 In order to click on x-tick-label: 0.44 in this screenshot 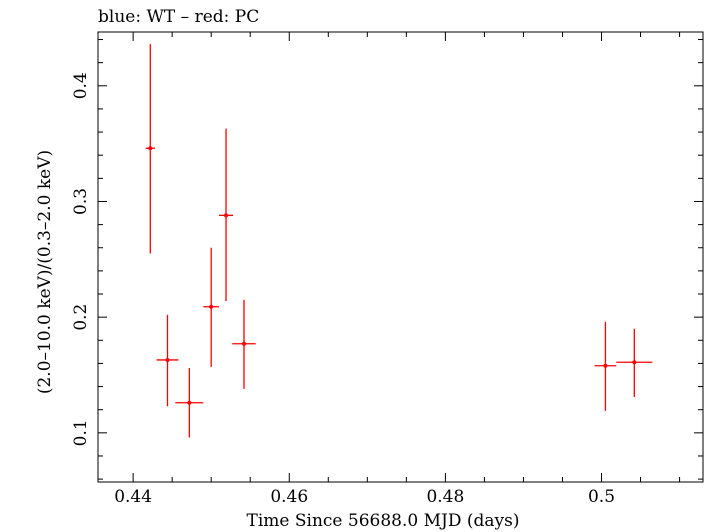, I will do `click(133, 497)`.